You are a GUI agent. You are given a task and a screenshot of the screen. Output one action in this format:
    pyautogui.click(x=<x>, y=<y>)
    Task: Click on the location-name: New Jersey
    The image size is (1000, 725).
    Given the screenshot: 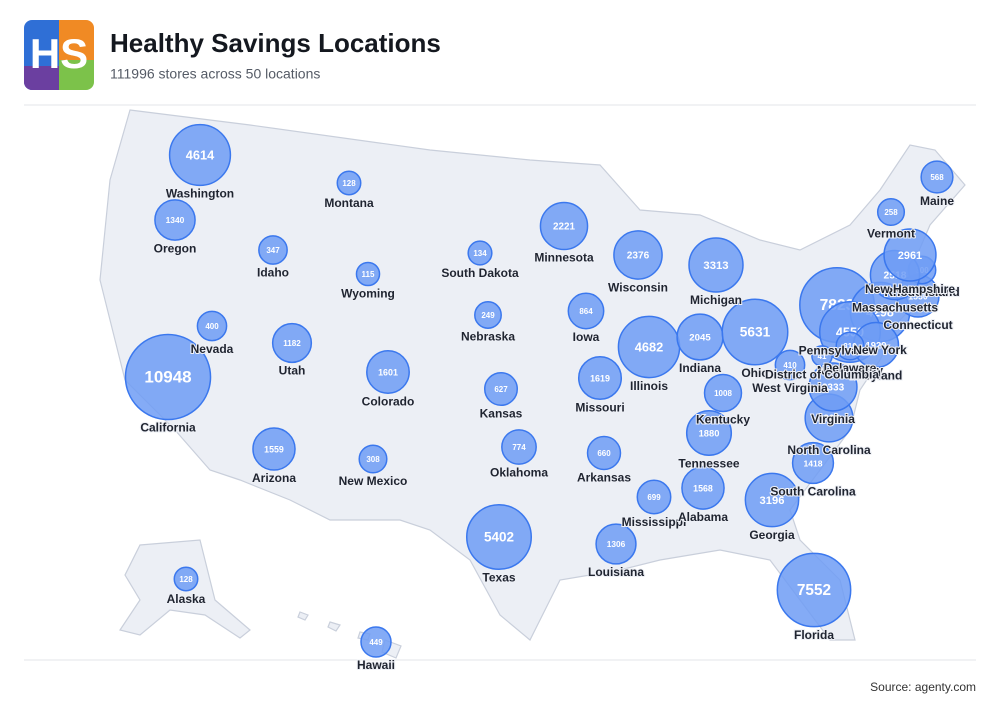 What is the action you would take?
    pyautogui.click(x=850, y=370)
    